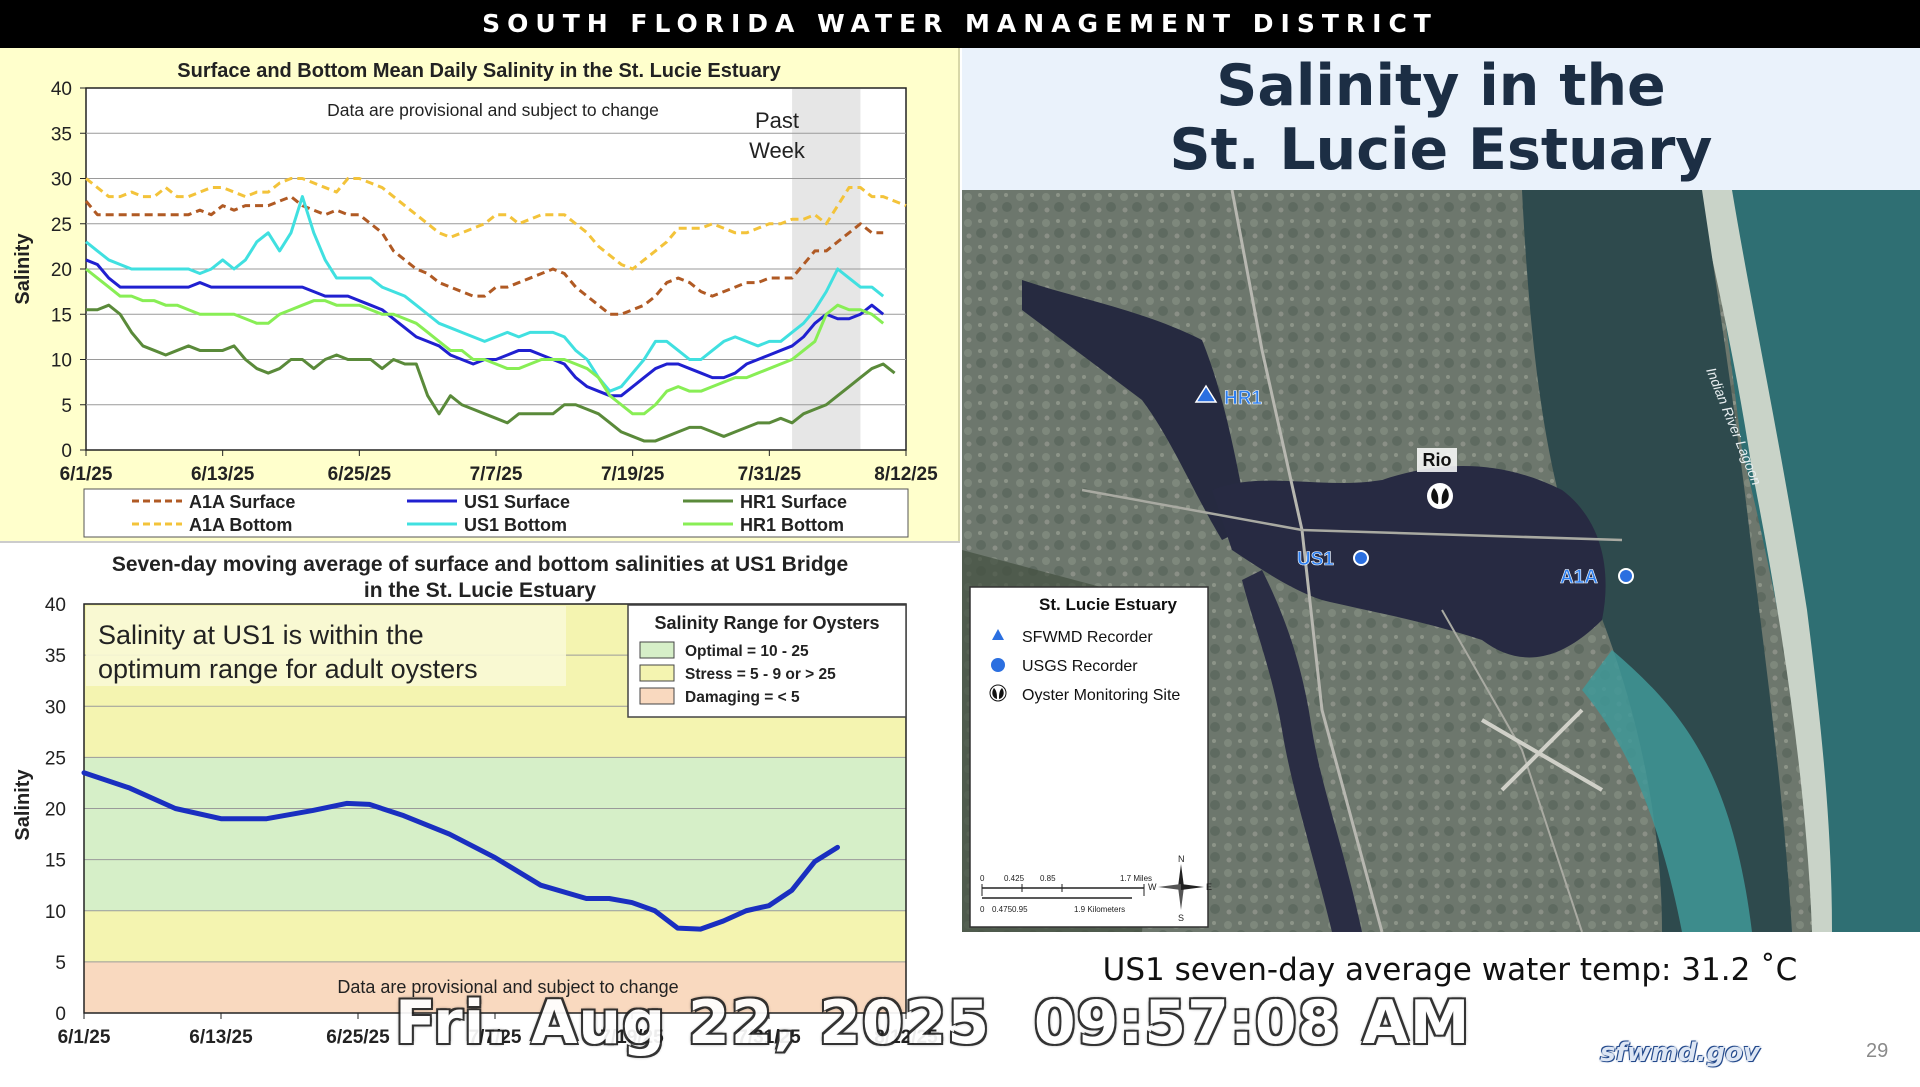 This screenshot has height=1087, width=1920. I want to click on legend-usgs: USGS Recorder, so click(1080, 666).